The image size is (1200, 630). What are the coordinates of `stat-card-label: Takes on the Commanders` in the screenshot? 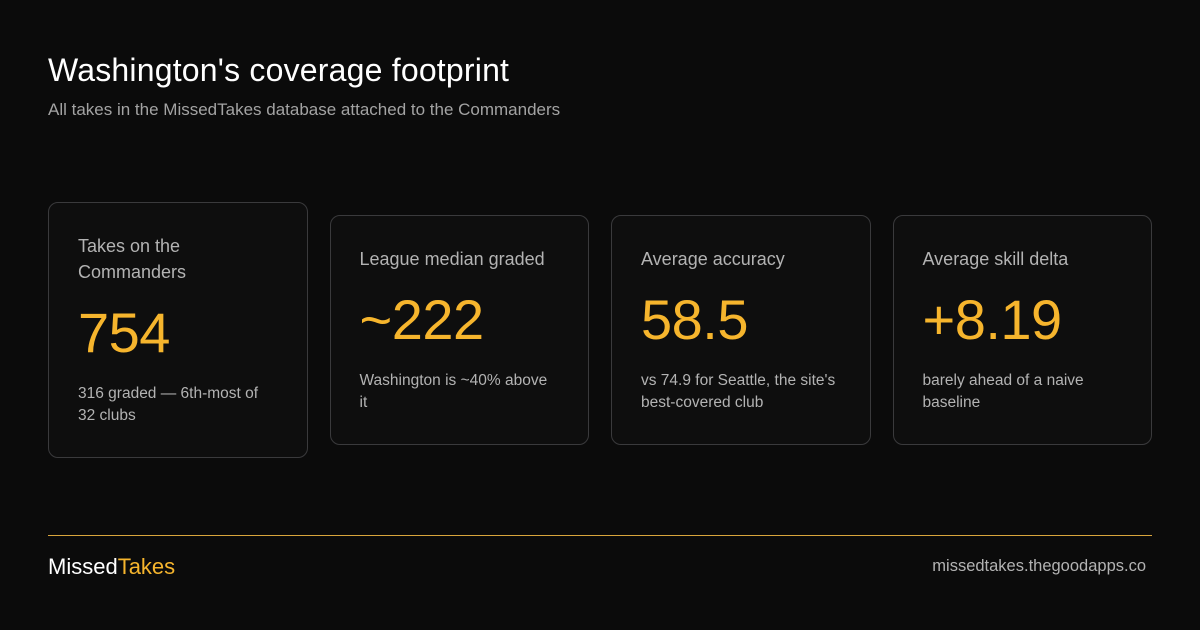 It's located at (132, 259).